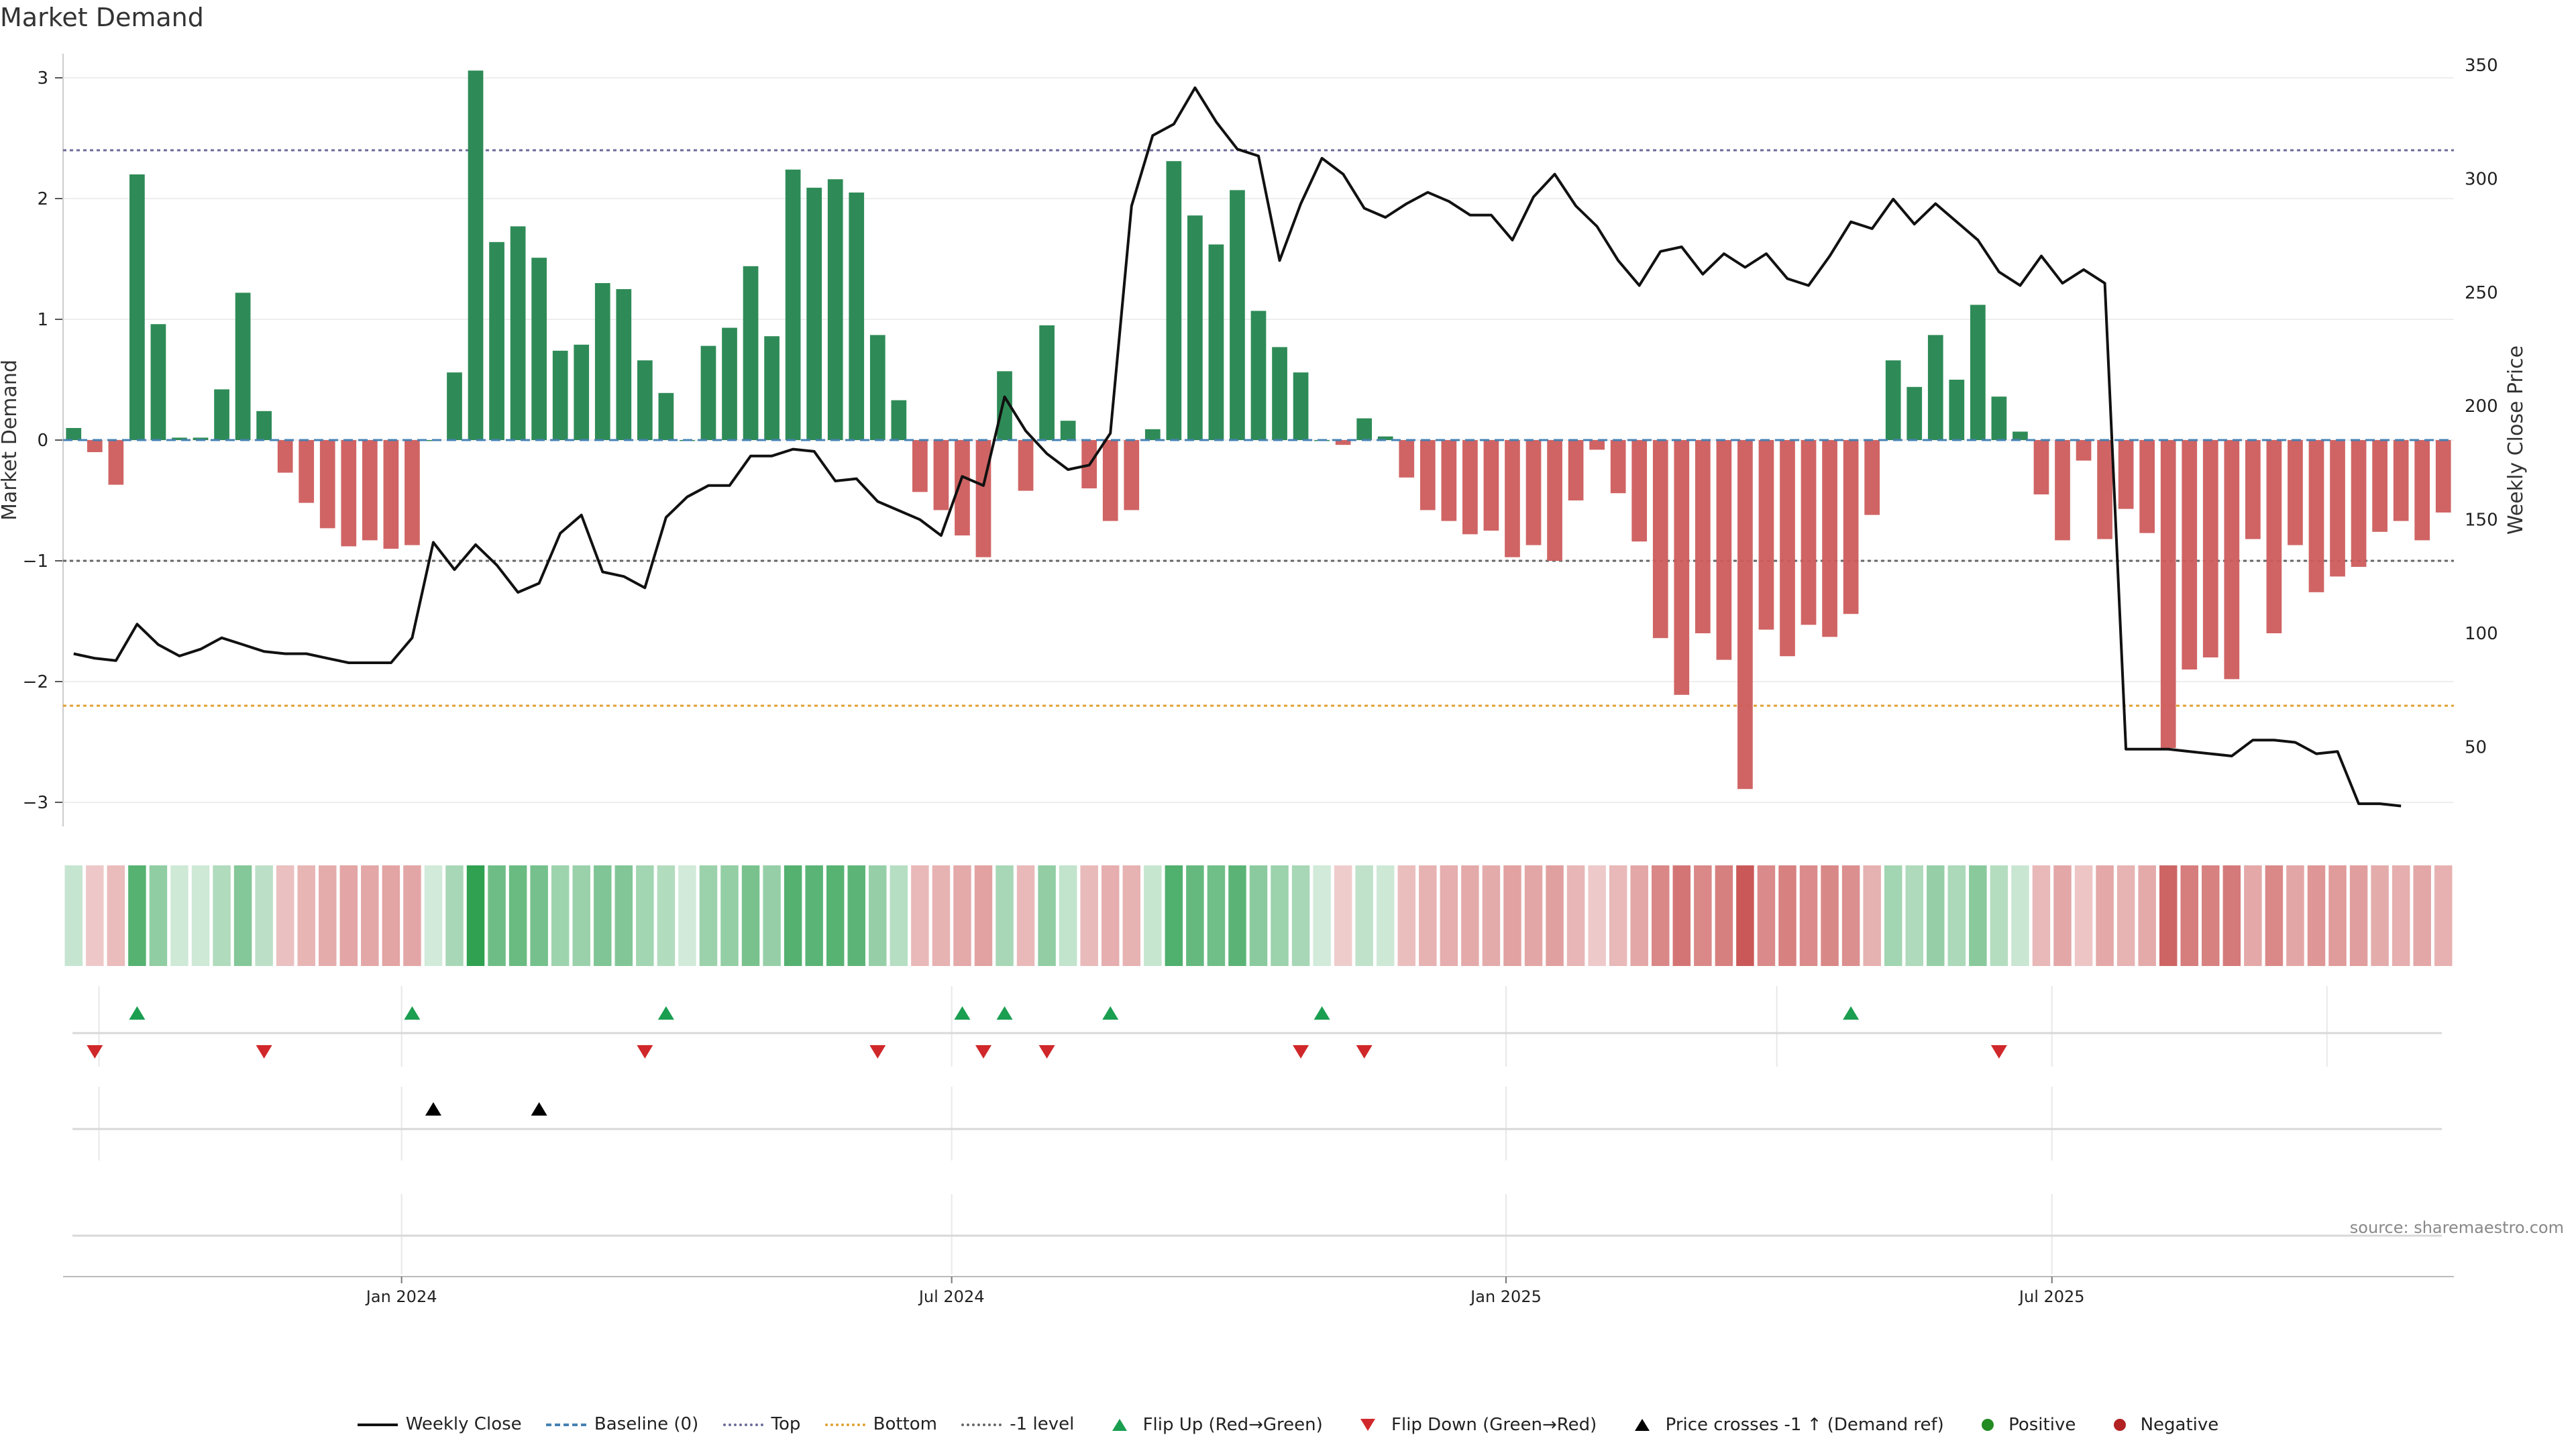  Describe the element at coordinates (2022, 1425) in the screenshot. I see `legend-positive: Positive` at that location.